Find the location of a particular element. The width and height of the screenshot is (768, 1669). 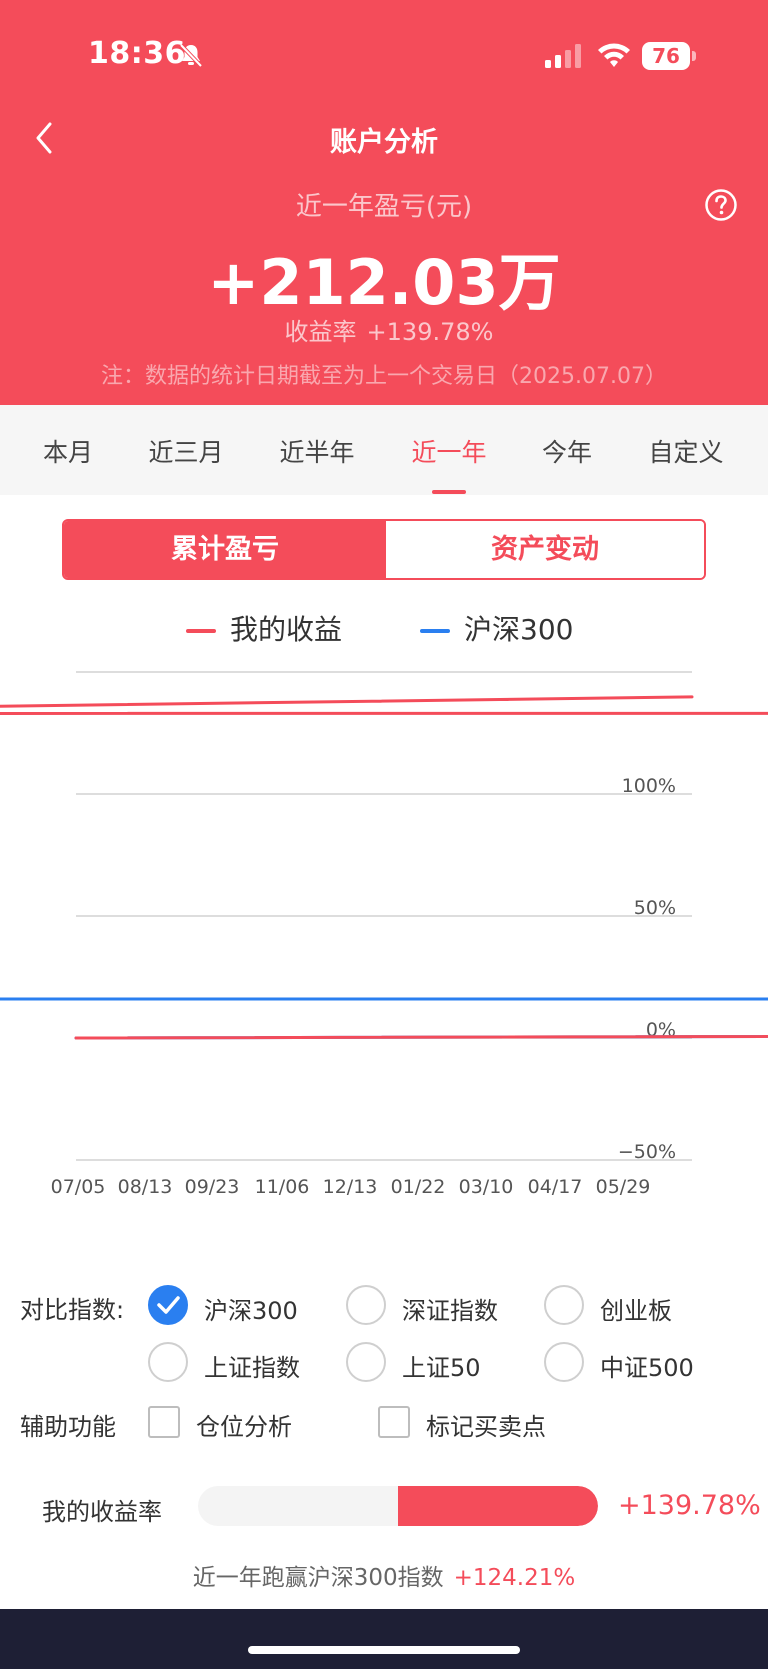

wifi-icon is located at coordinates (614, 55).